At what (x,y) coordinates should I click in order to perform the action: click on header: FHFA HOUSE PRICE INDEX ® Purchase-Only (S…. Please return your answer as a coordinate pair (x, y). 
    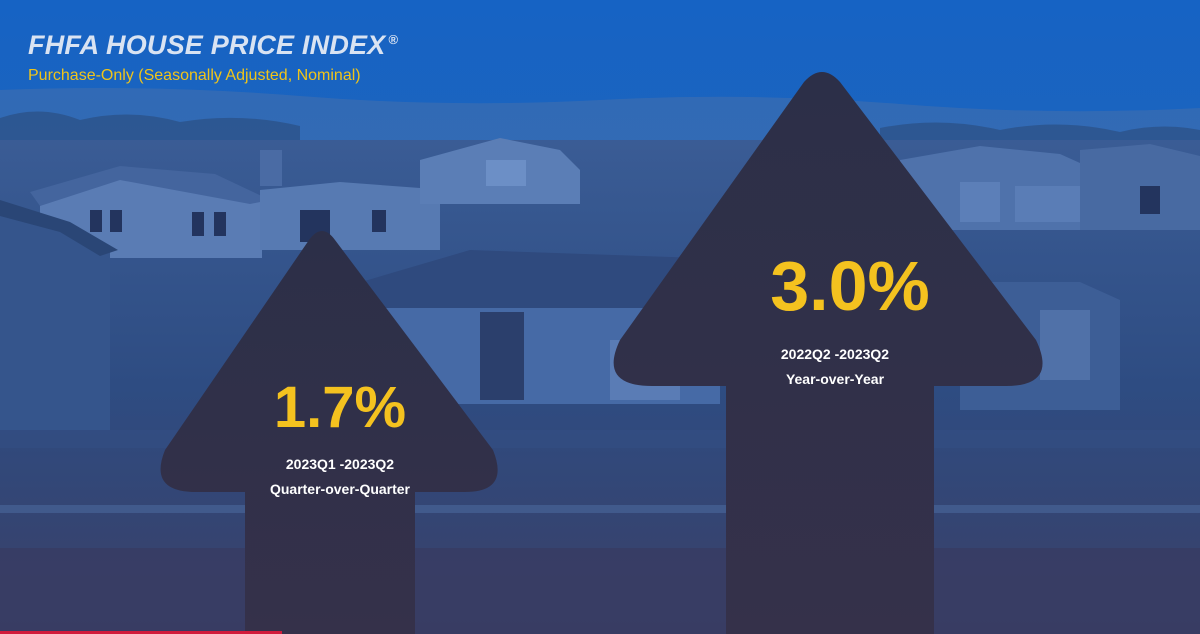
    Looking at the image, I should click on (213, 57).